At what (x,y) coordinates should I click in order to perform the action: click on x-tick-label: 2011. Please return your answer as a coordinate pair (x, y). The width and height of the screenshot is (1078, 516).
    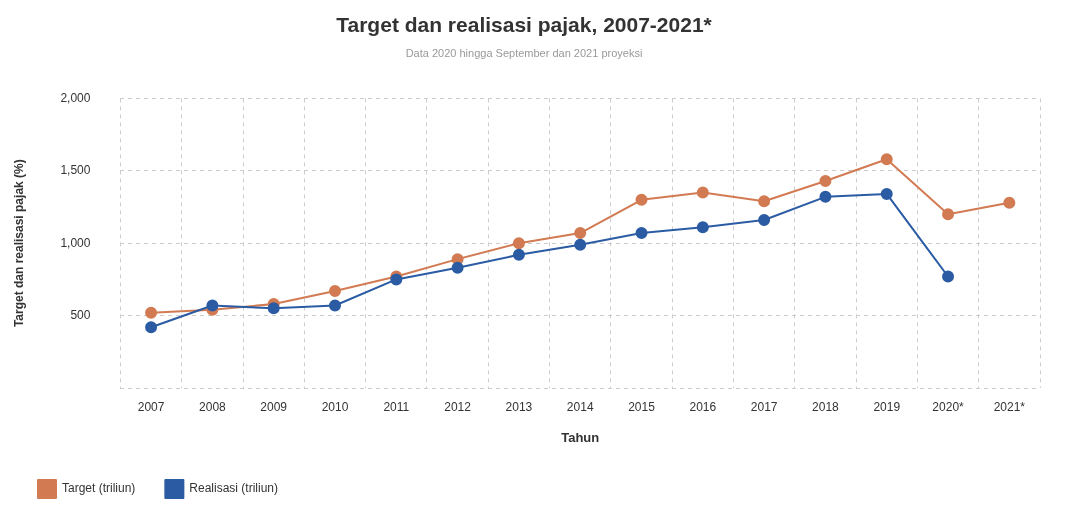
    Looking at the image, I should click on (396, 406).